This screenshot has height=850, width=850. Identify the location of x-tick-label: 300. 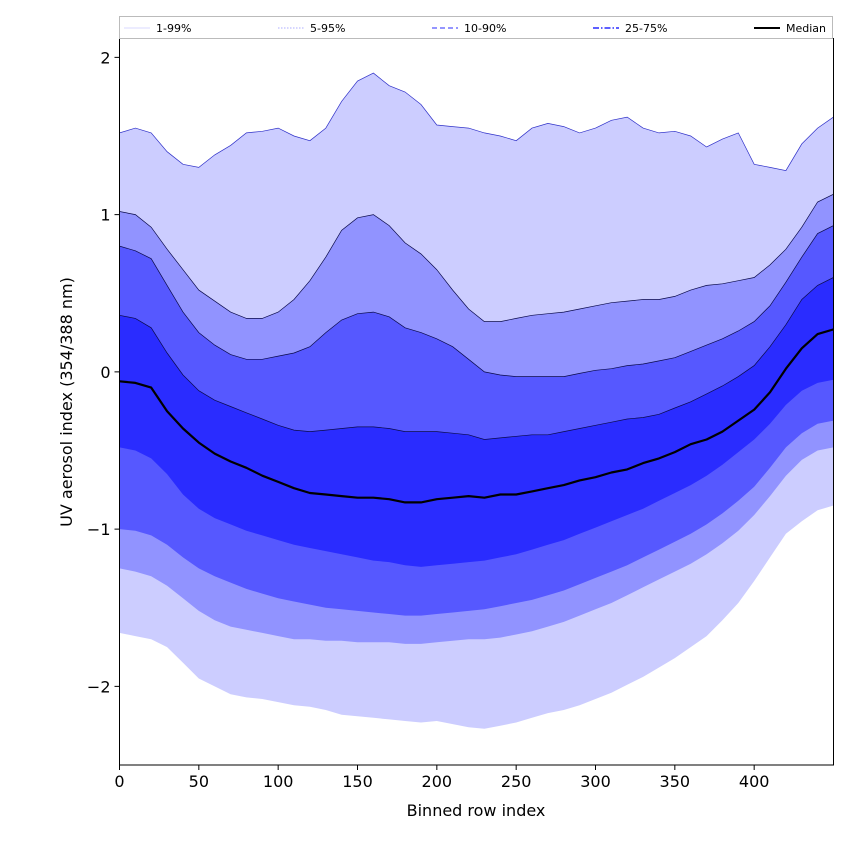
(595, 781).